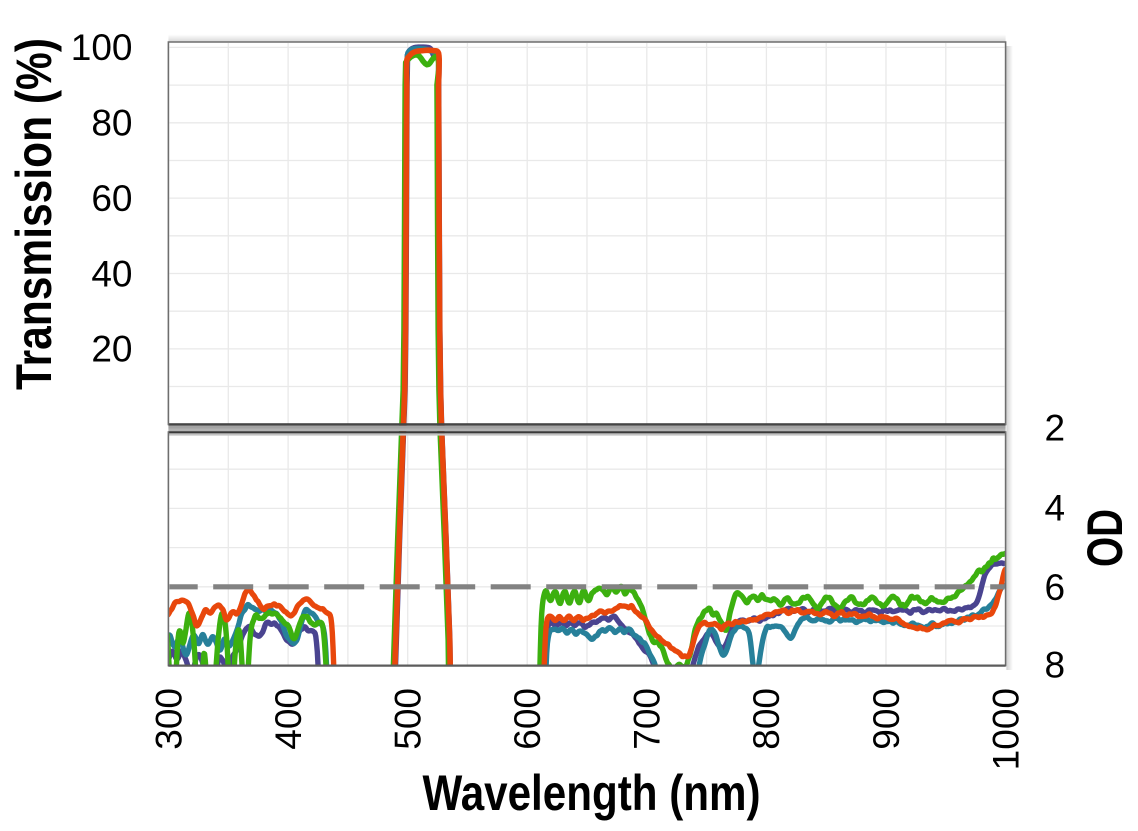  I want to click on svg-text: 40, so click(111, 273).